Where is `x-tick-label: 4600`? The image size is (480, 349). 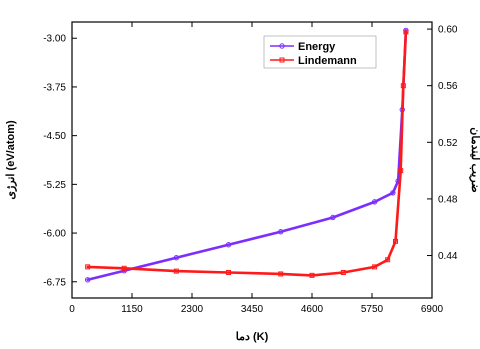
x-tick-label: 4600 is located at coordinates (312, 309).